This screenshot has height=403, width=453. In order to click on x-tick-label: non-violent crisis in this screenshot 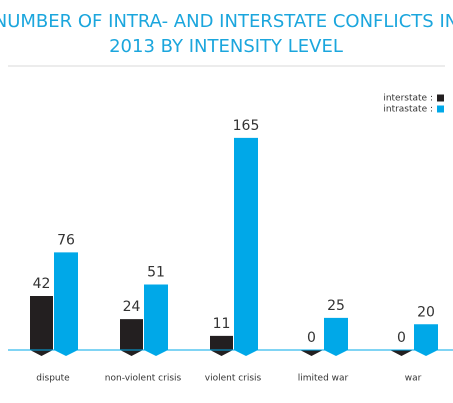, I will do `click(143, 379)`.